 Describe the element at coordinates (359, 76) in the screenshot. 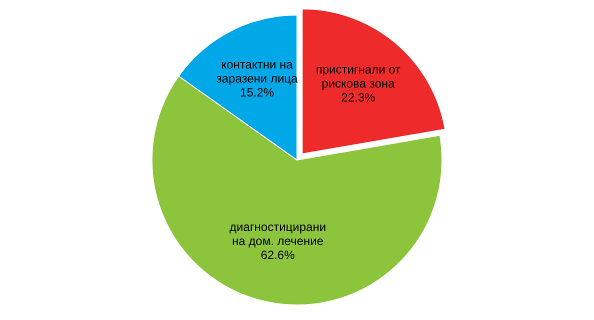

I see `slice-label: пристигнали от рискова зона` at that location.